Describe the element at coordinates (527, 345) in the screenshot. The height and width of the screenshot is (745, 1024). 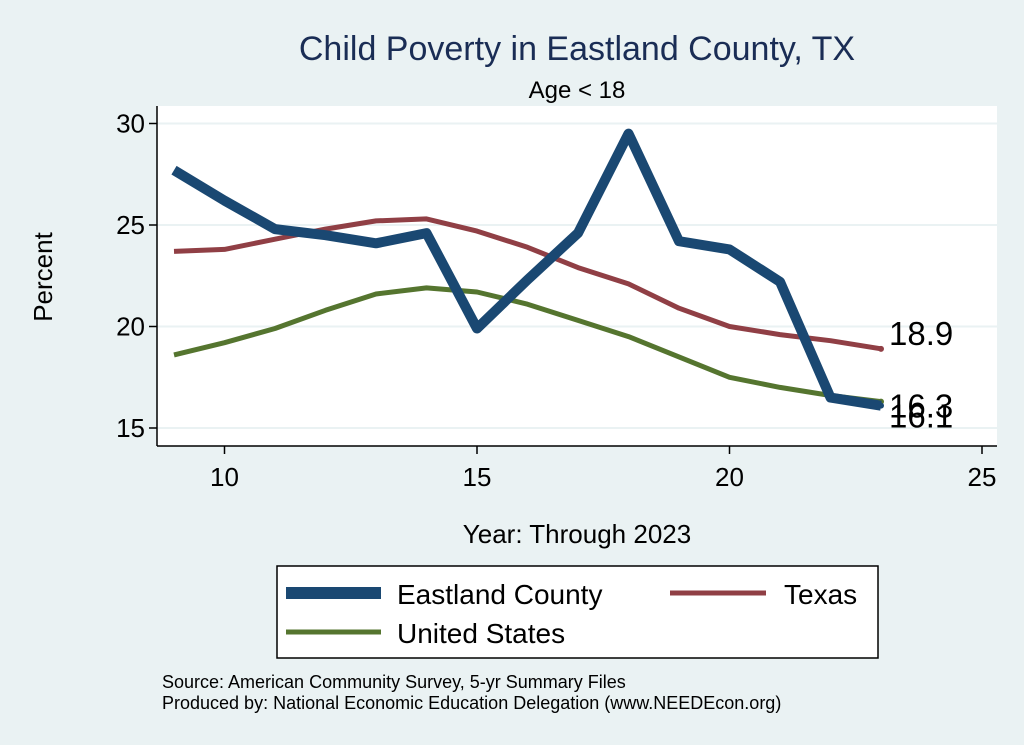
I see `series-line-united-states` at that location.